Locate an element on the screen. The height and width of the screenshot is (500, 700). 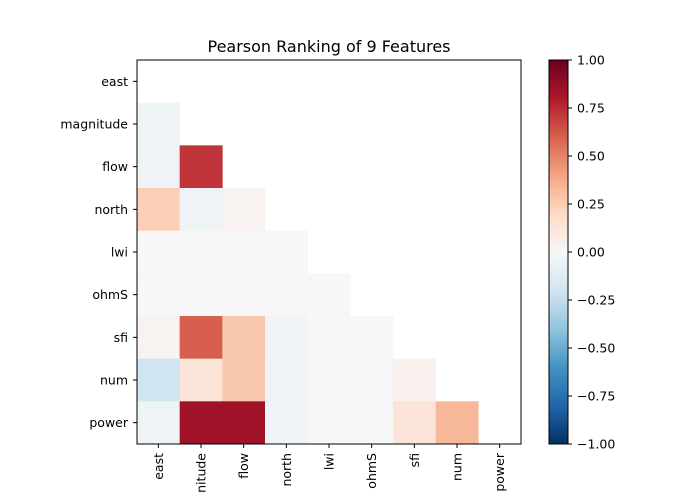
colorbar-tick-label: −1.00 is located at coordinates (596, 444).